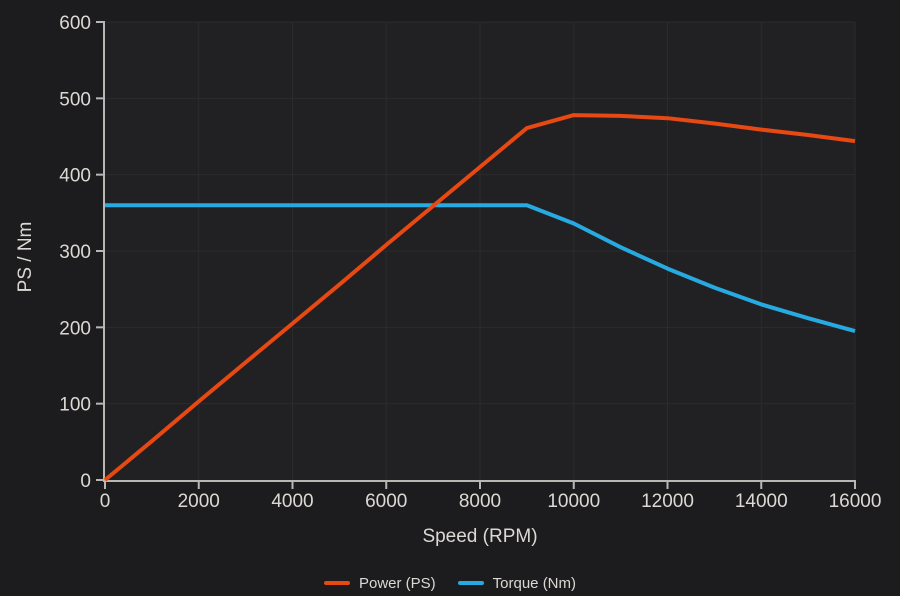 The width and height of the screenshot is (900, 596). Describe the element at coordinates (105, 501) in the screenshot. I see `x-tick-label: 0` at that location.